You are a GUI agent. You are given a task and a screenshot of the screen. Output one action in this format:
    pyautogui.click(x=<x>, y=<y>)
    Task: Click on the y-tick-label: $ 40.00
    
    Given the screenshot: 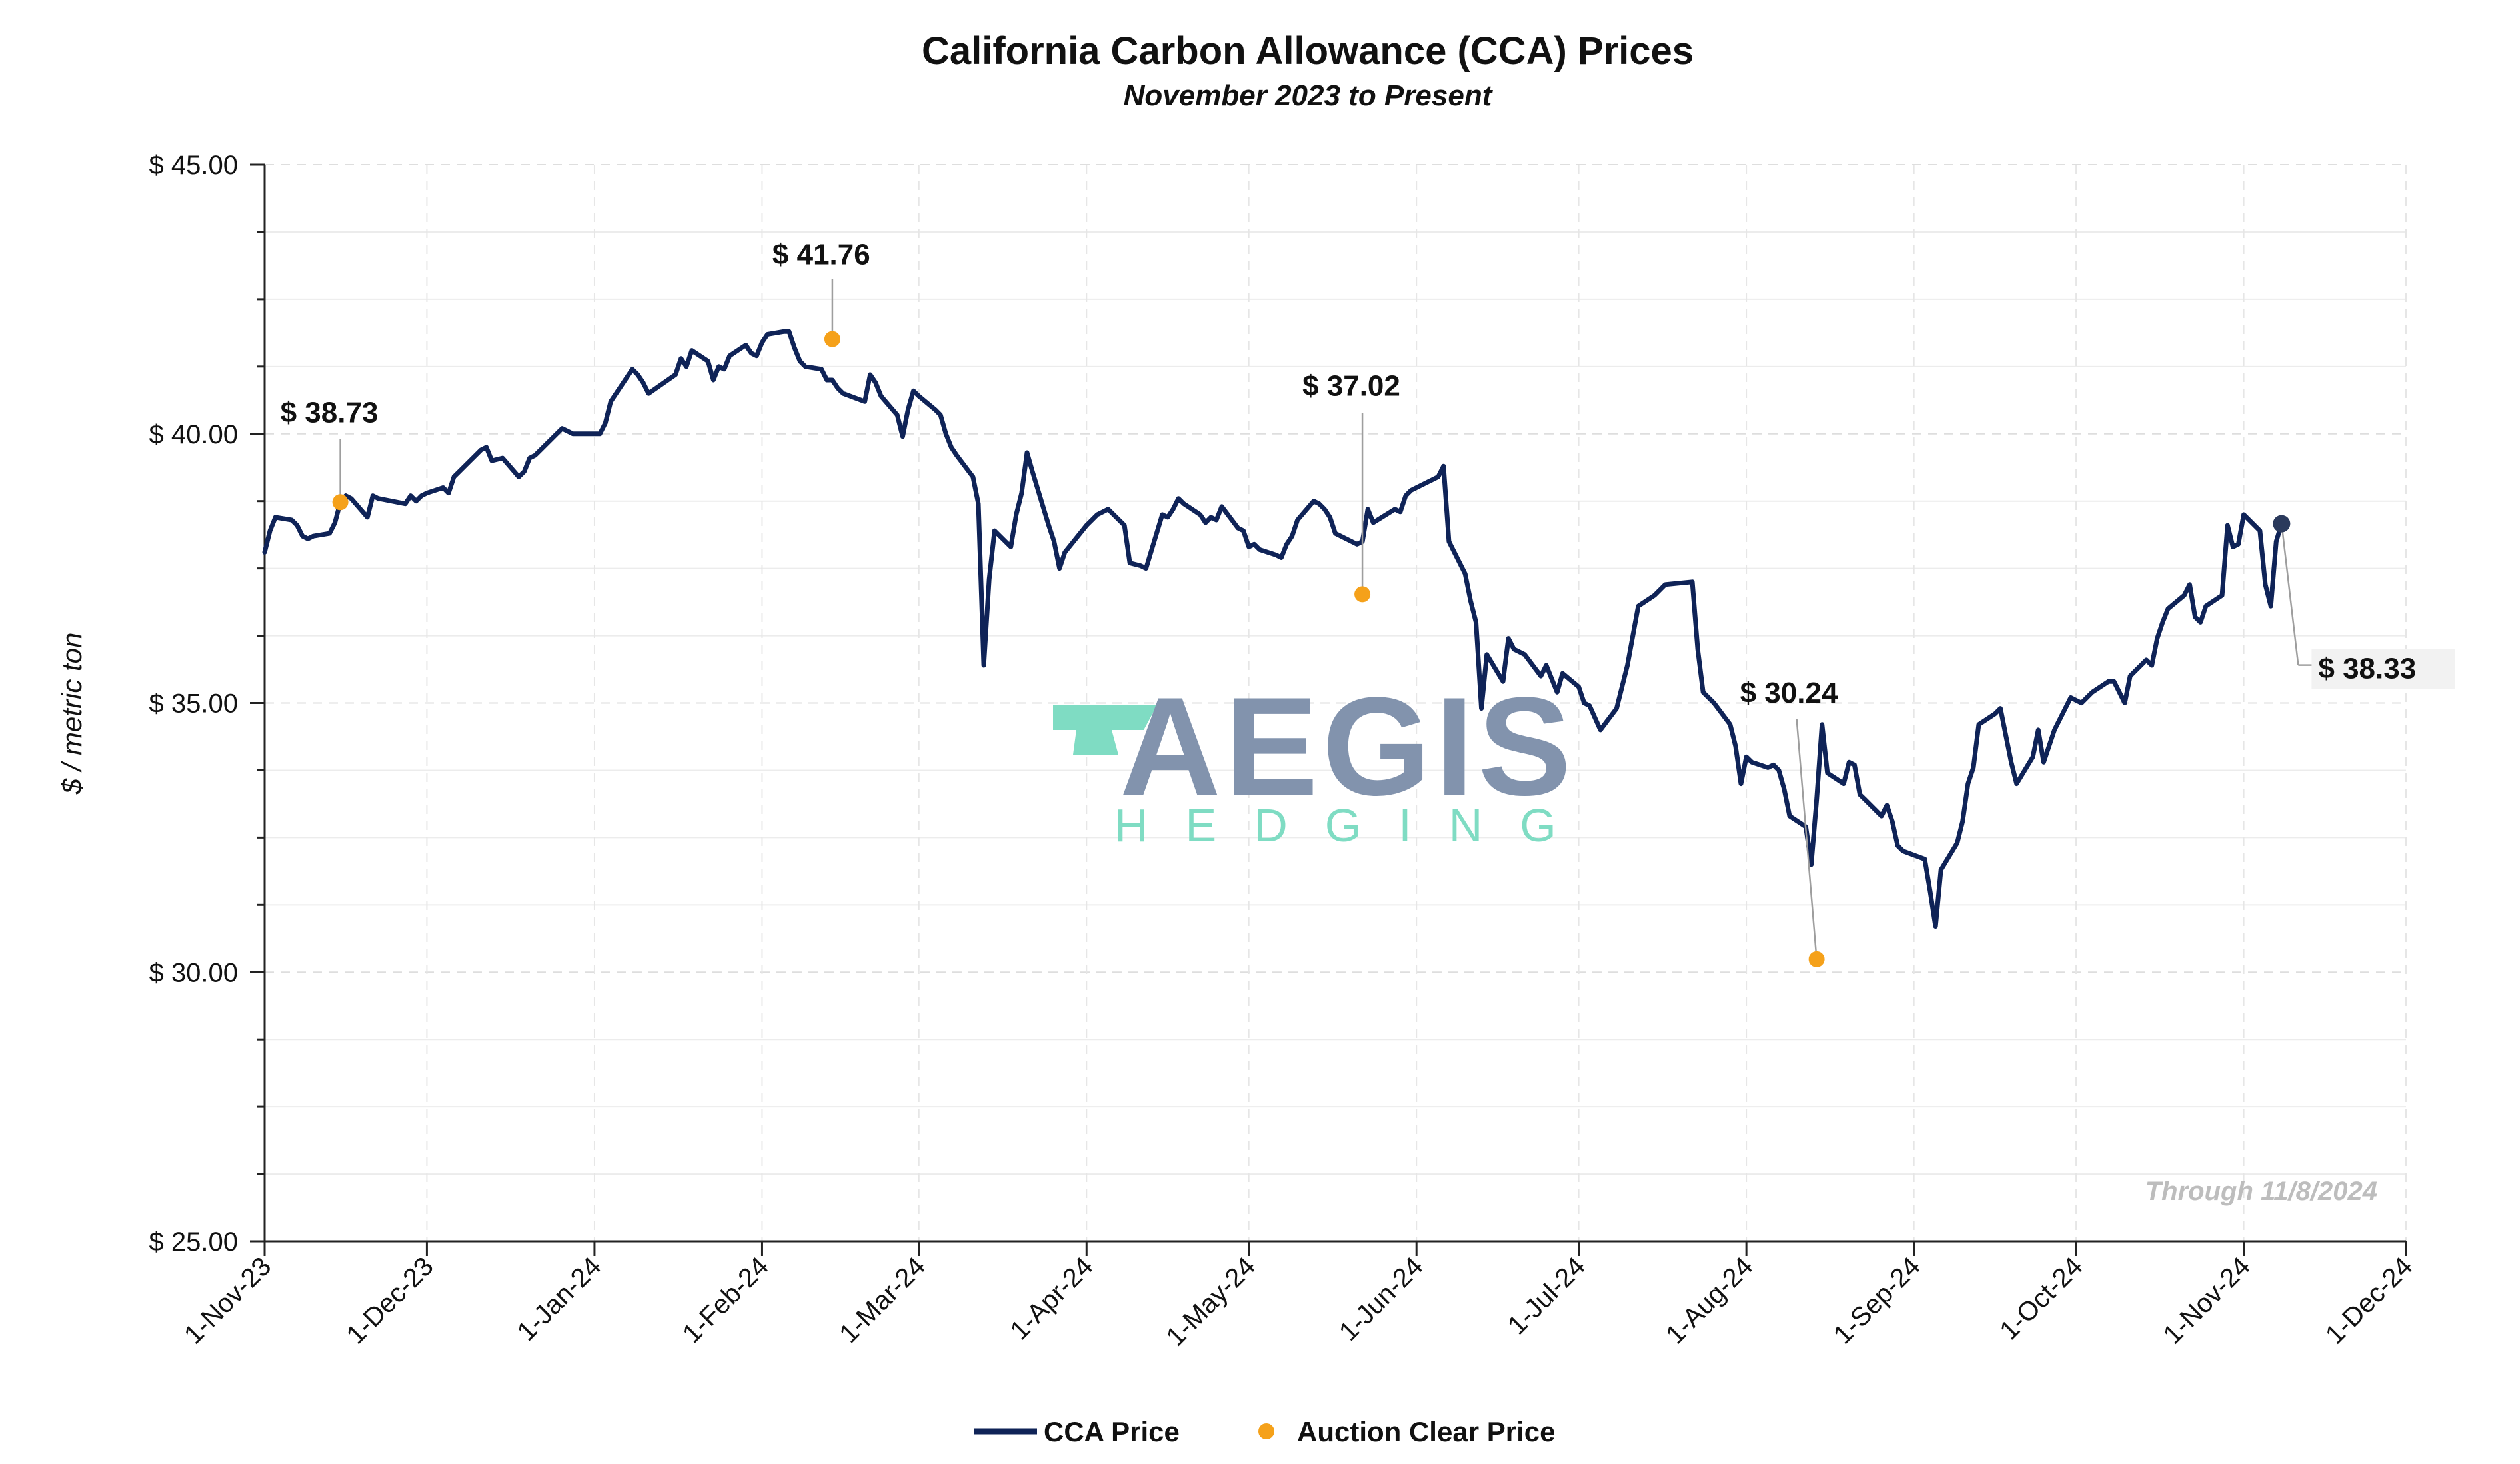 What is the action you would take?
    pyautogui.click(x=193, y=434)
    